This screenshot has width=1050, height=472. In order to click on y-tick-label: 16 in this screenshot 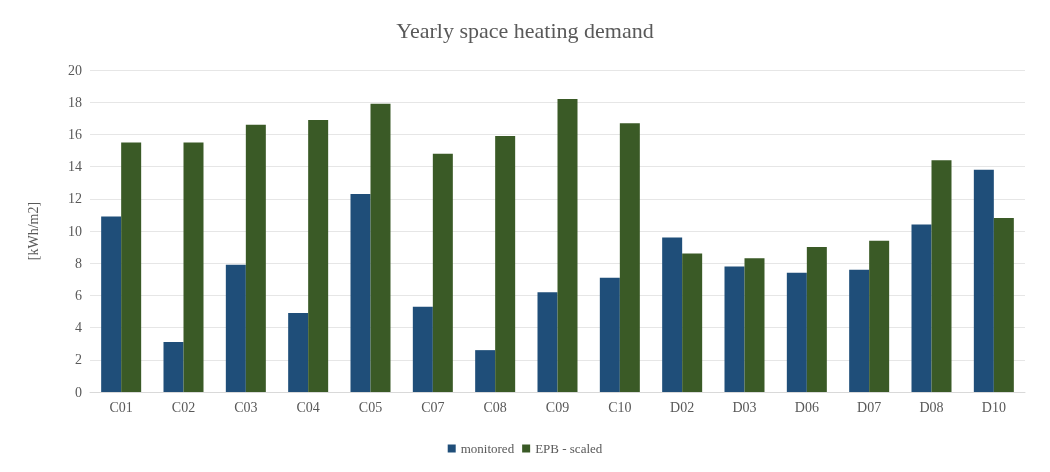, I will do `click(75, 134)`.